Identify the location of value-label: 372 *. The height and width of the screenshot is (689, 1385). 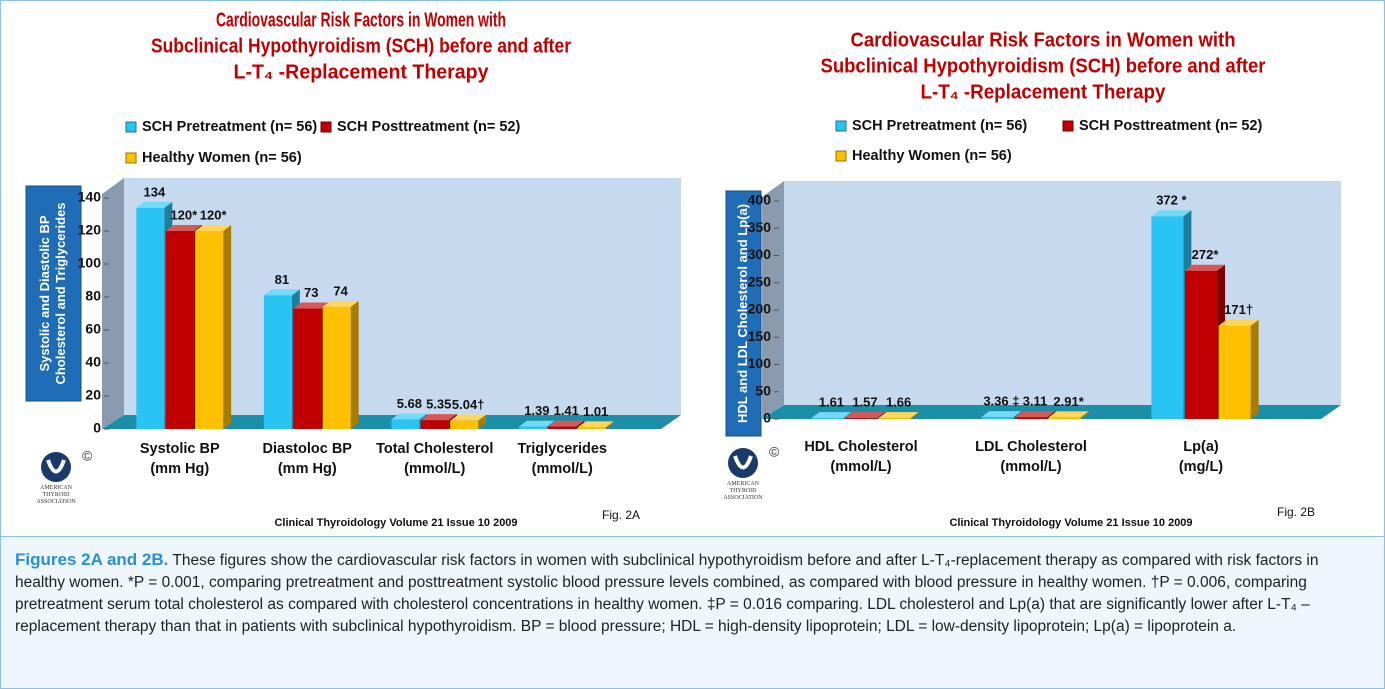
(1171, 200).